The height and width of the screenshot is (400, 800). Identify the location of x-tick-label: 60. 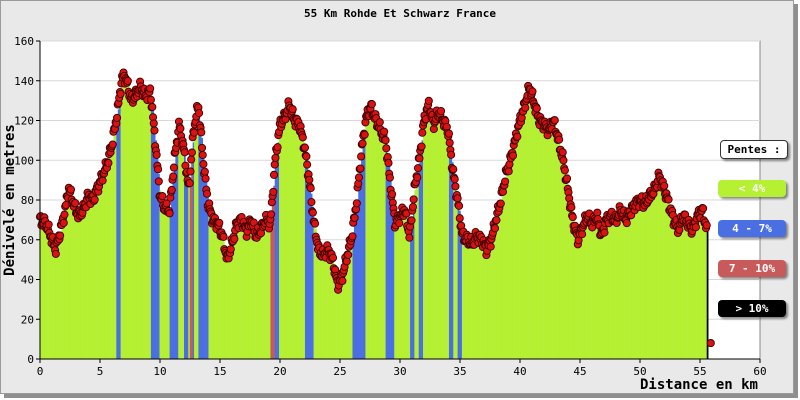
(759, 371).